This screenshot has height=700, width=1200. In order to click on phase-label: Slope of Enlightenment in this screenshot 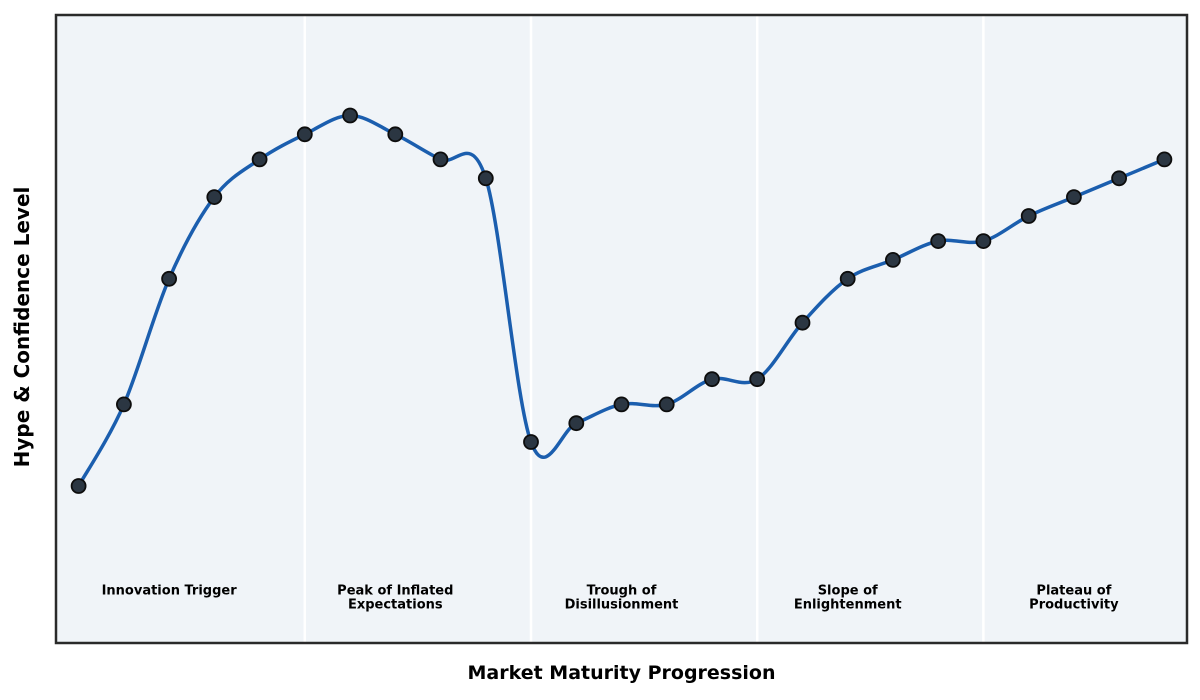, I will do `click(848, 598)`.